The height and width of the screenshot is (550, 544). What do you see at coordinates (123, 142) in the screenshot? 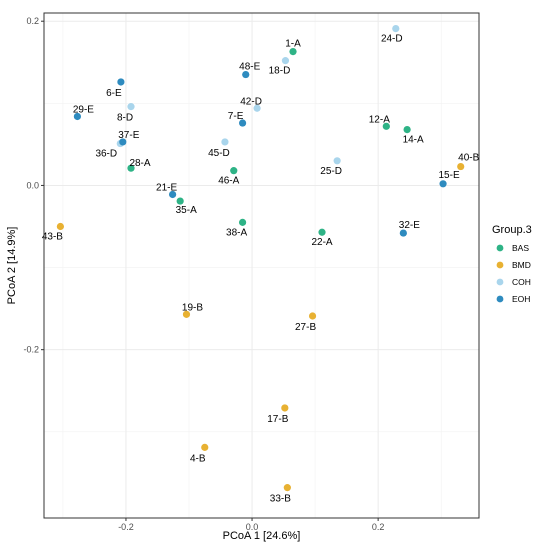
I see `point-37-E` at bounding box center [123, 142].